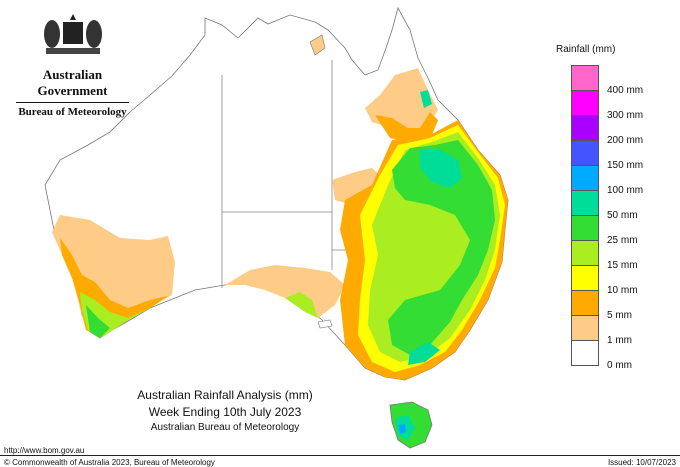  I want to click on legend-label: 300 mm, so click(625, 115).